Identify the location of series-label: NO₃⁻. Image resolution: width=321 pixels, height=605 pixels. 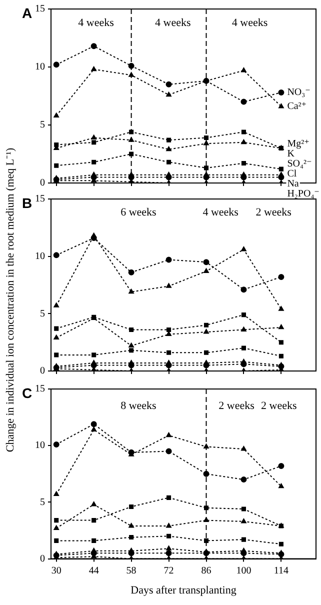
(298, 92).